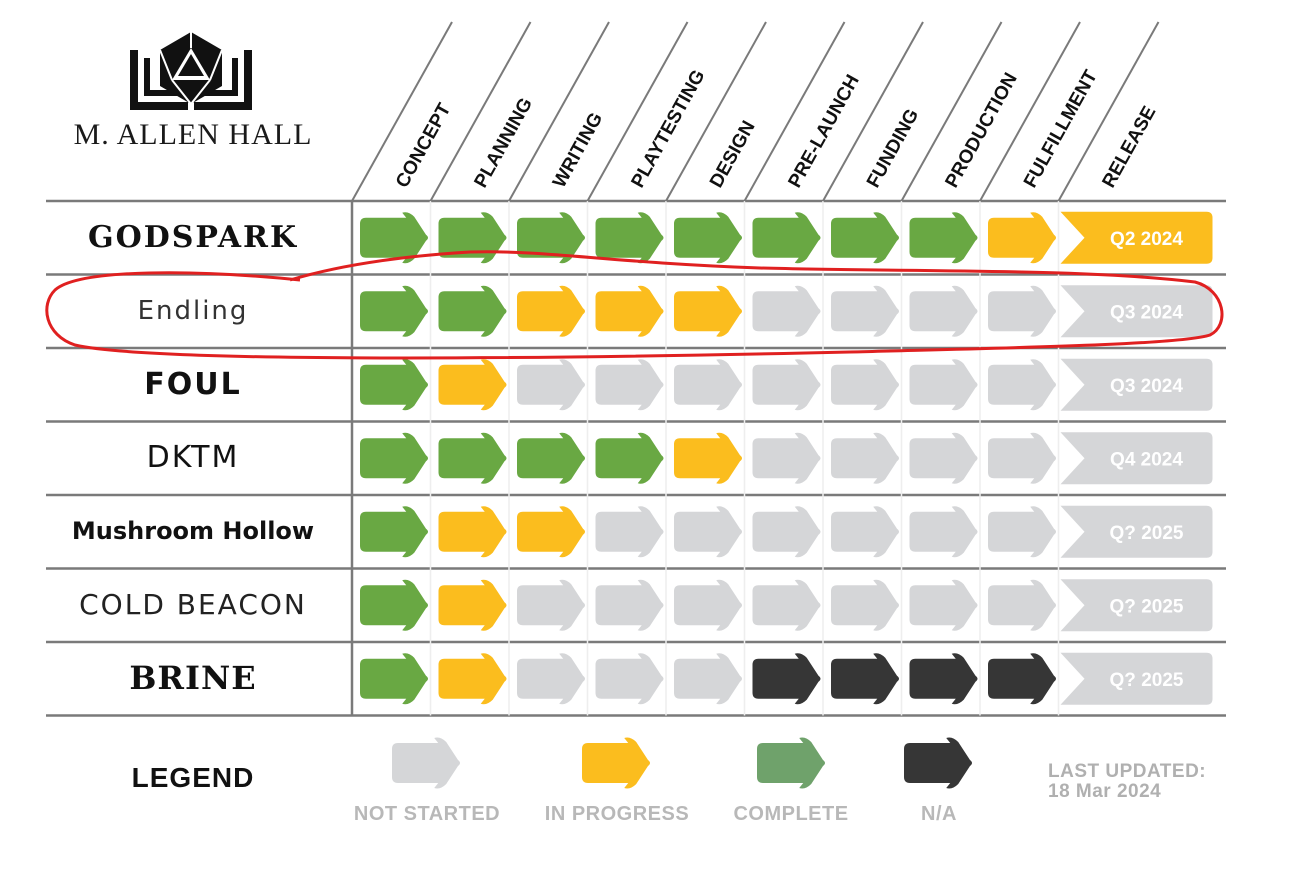 This screenshot has height=892, width=1310. I want to click on status-arrow-foul-planning, so click(472, 385).